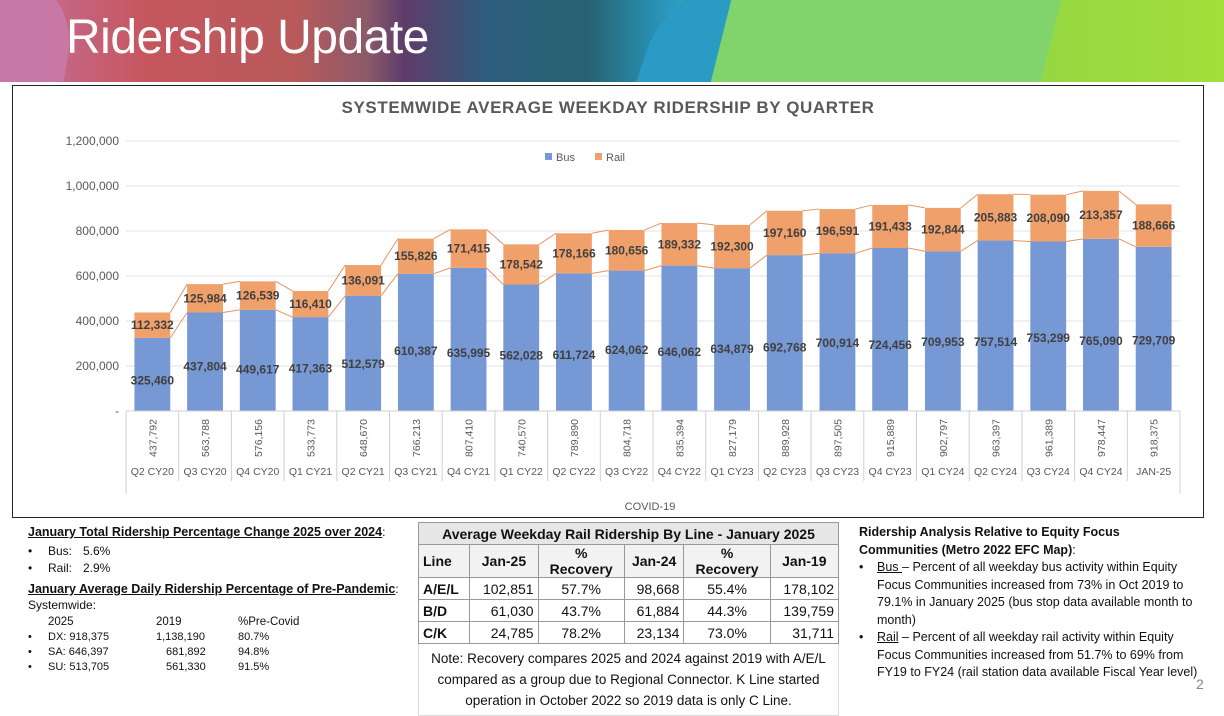  What do you see at coordinates (598, 156) in the screenshot?
I see `legend-swatch-rail` at bounding box center [598, 156].